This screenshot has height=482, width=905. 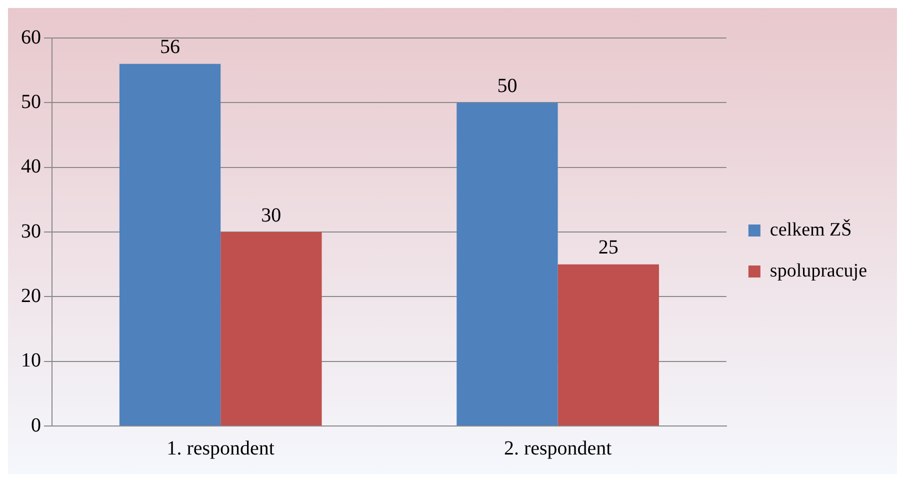 I want to click on y-tick-label: 50, so click(x=31, y=101).